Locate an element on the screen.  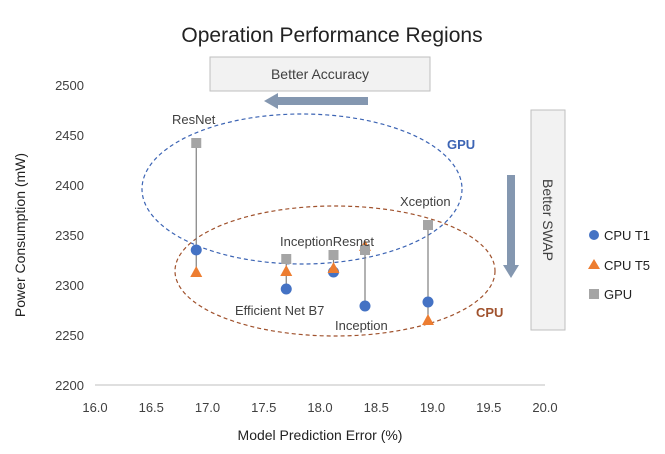
x-tick-label: 17.5 is located at coordinates (263, 407).